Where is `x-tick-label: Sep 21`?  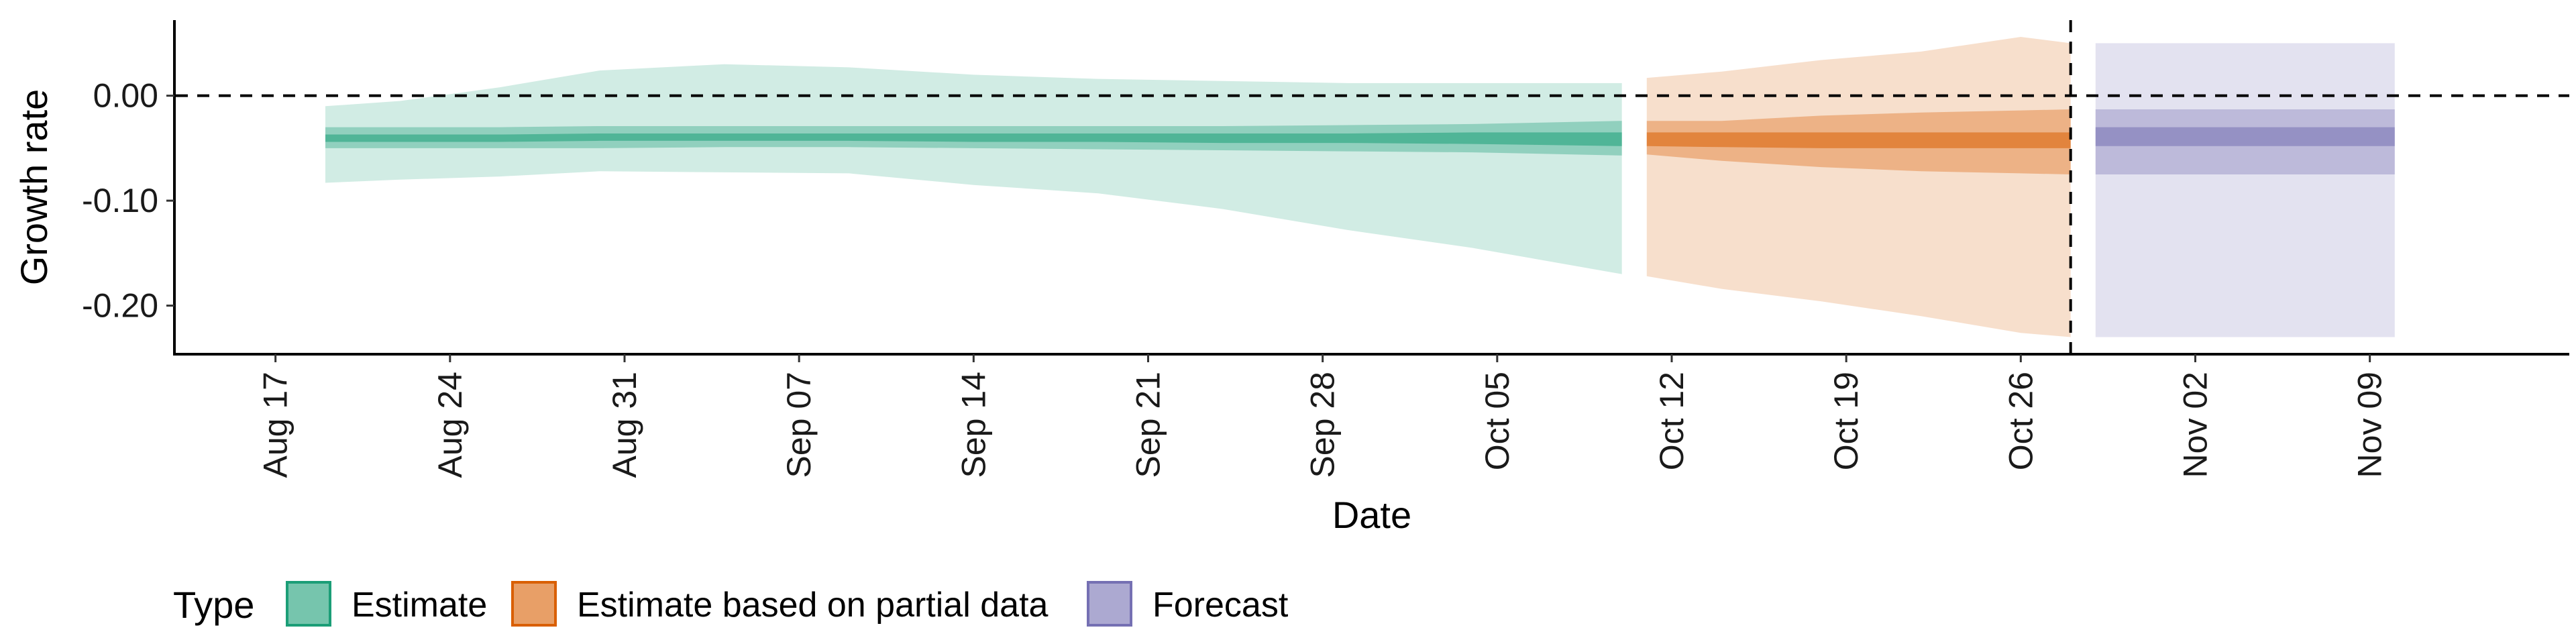 x-tick-label: Sep 21 is located at coordinates (1148, 425).